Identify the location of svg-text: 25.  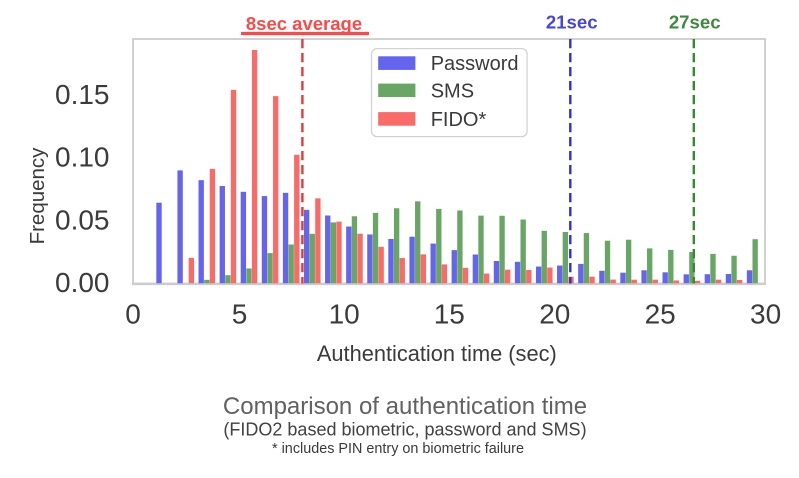
(660, 314).